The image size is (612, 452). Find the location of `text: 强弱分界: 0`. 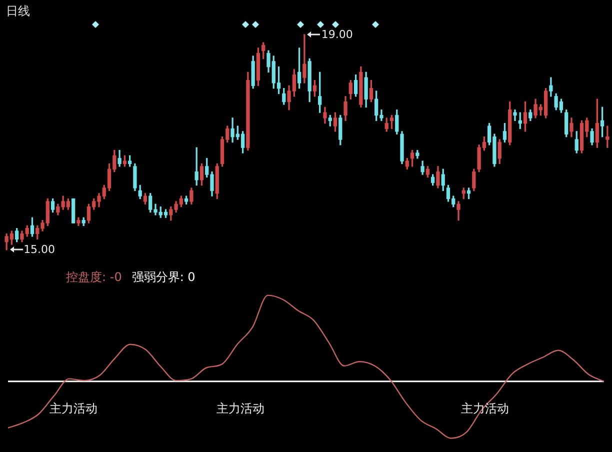

text: 强弱分界: 0 is located at coordinates (164, 277).